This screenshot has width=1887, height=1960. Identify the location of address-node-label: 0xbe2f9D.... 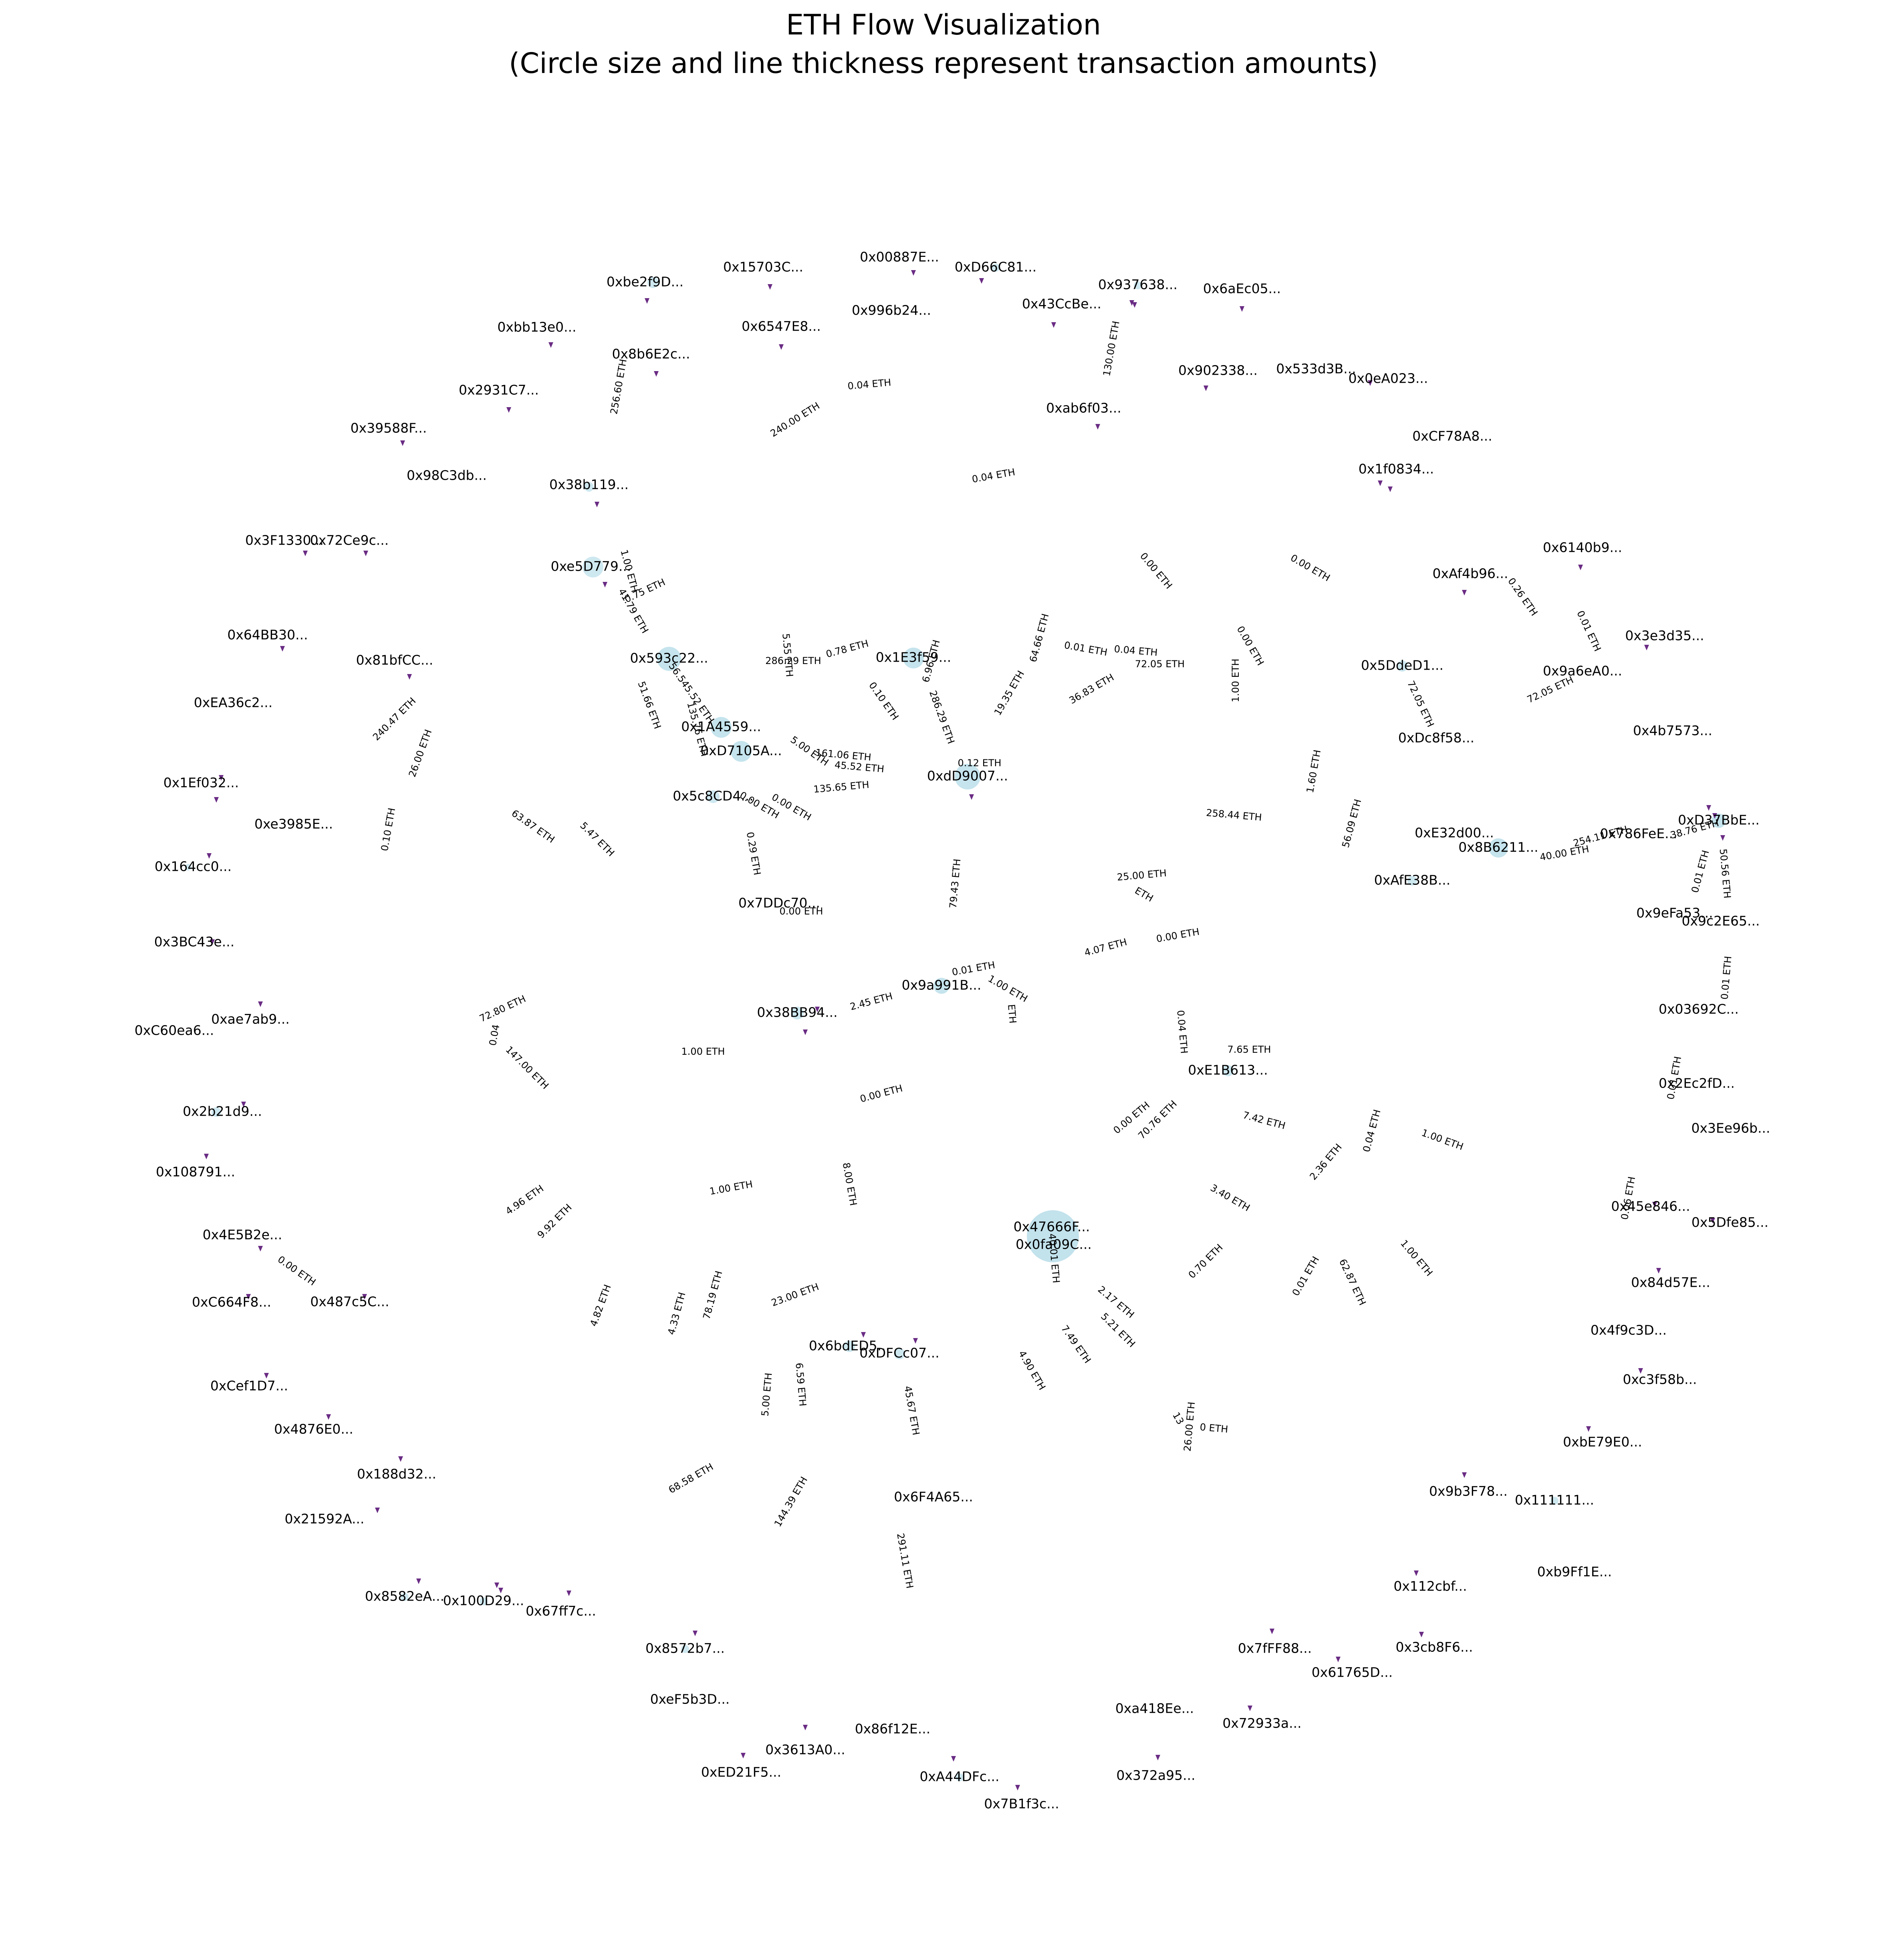
(645, 282).